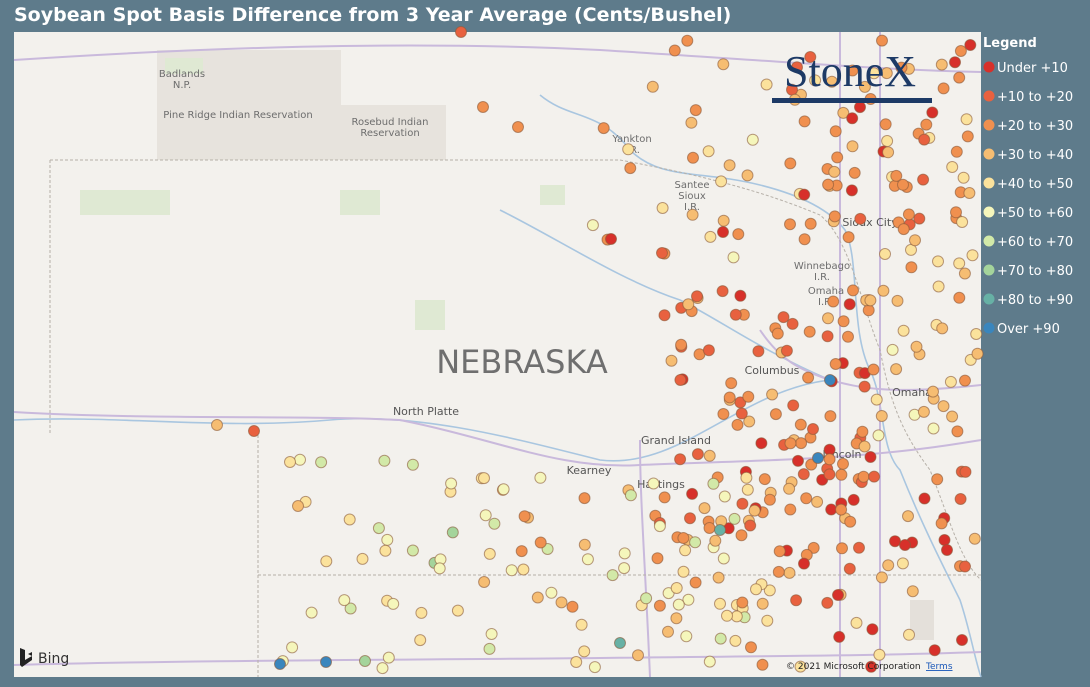 The height and width of the screenshot is (687, 1090). What do you see at coordinates (1035, 97) in the screenshot?
I see `legend-label: +10 to +20` at bounding box center [1035, 97].